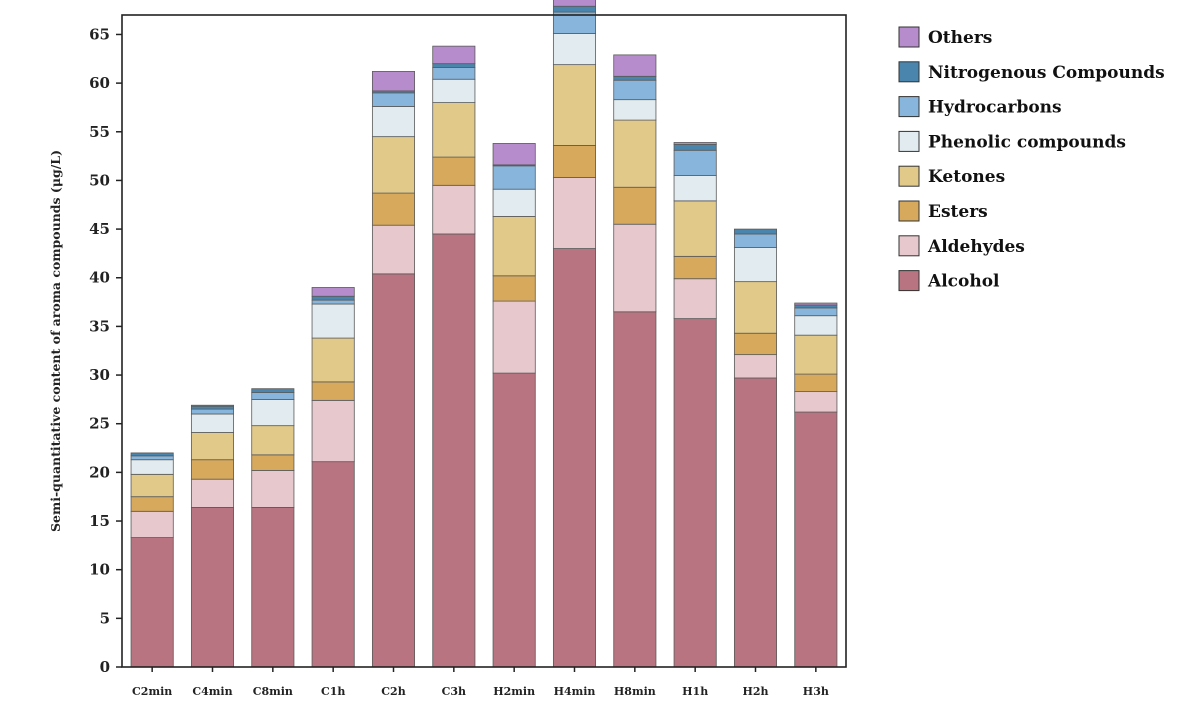  Describe the element at coordinates (995, 108) in the screenshot. I see `legend-label-hydrocarbons: Hydrocarbons` at that location.